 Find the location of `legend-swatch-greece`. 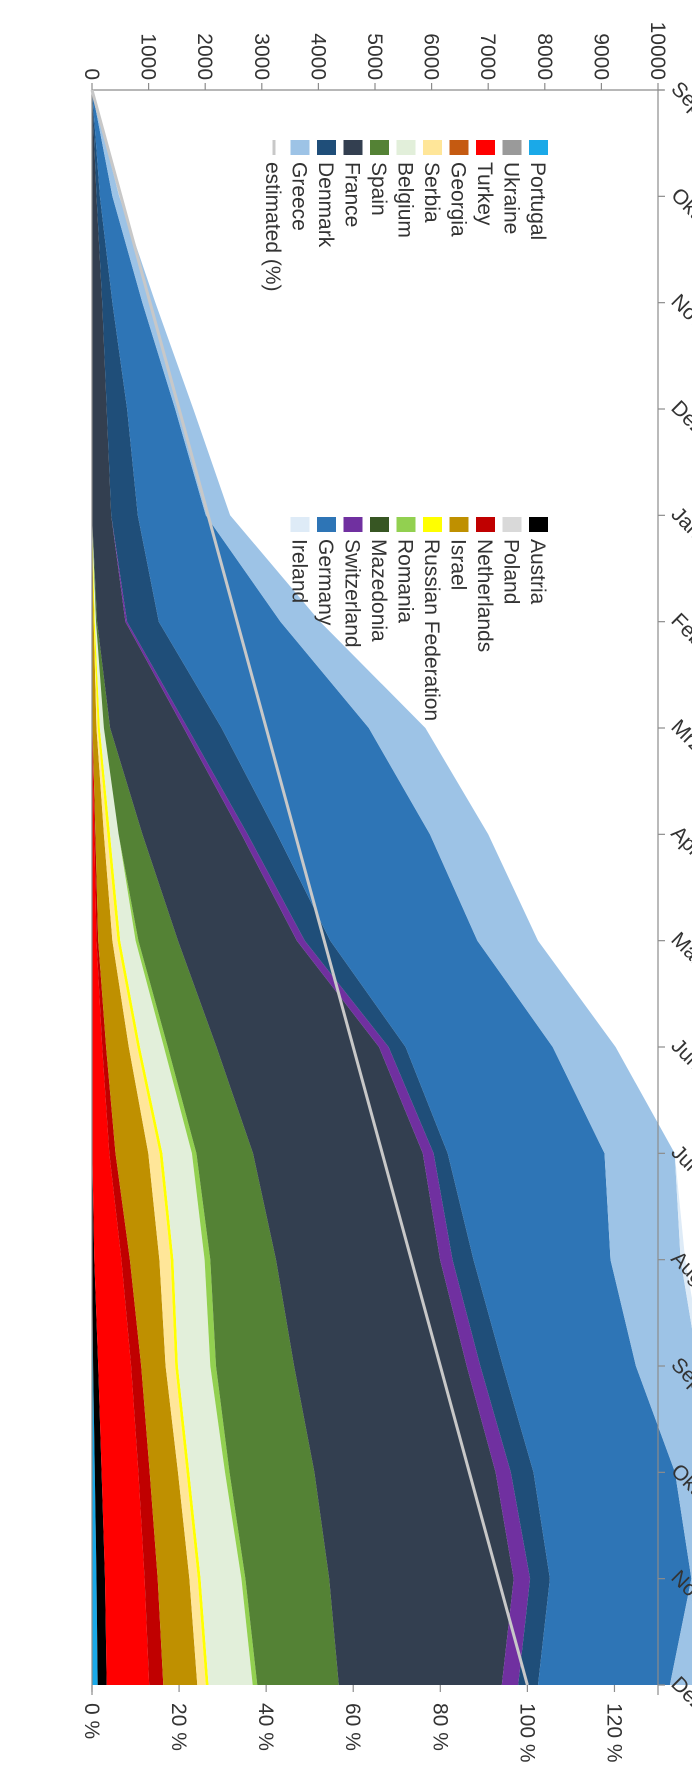

legend-swatch-greece is located at coordinates (300, 147).